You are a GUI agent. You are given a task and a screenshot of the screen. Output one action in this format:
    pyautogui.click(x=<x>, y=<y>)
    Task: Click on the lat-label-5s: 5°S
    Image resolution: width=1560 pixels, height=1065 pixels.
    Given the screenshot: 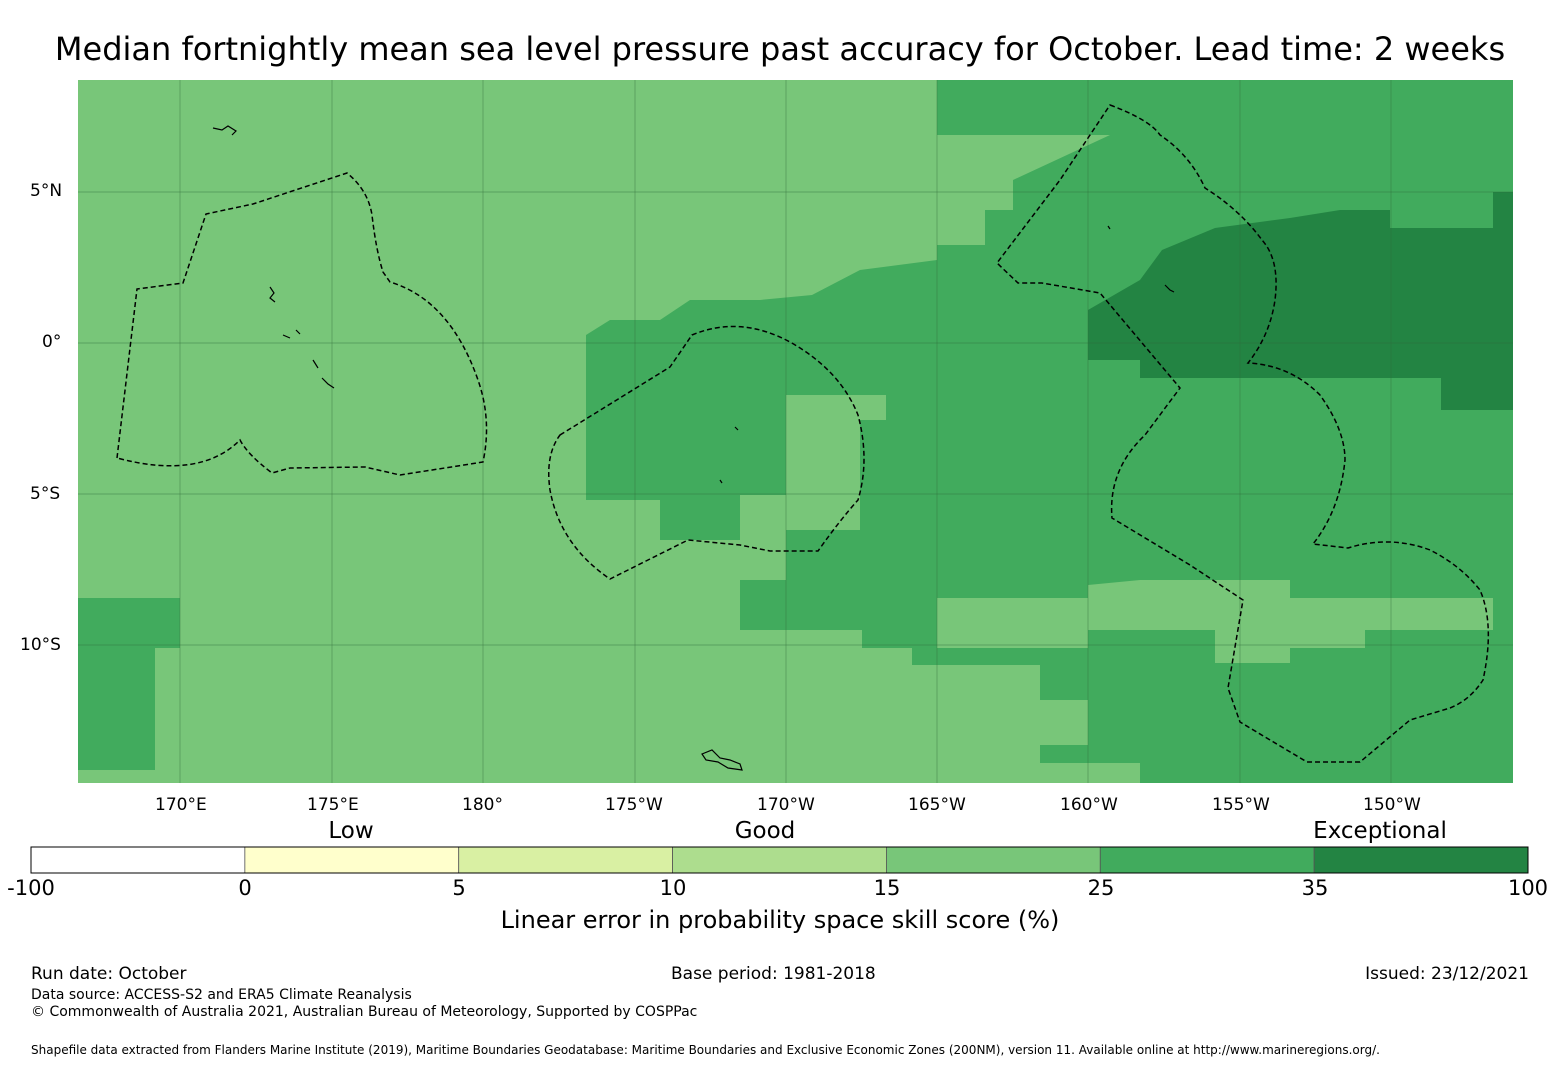 What is the action you would take?
    pyautogui.click(x=45, y=494)
    